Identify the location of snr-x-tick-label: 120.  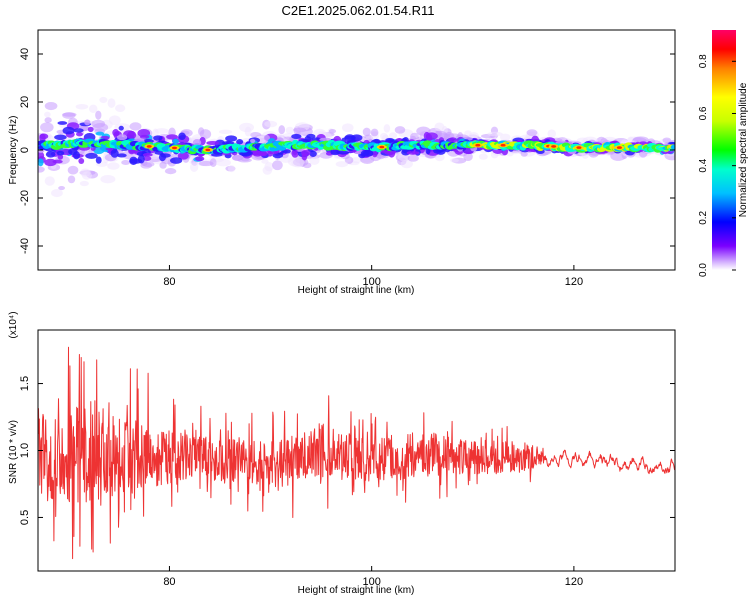
(574, 582).